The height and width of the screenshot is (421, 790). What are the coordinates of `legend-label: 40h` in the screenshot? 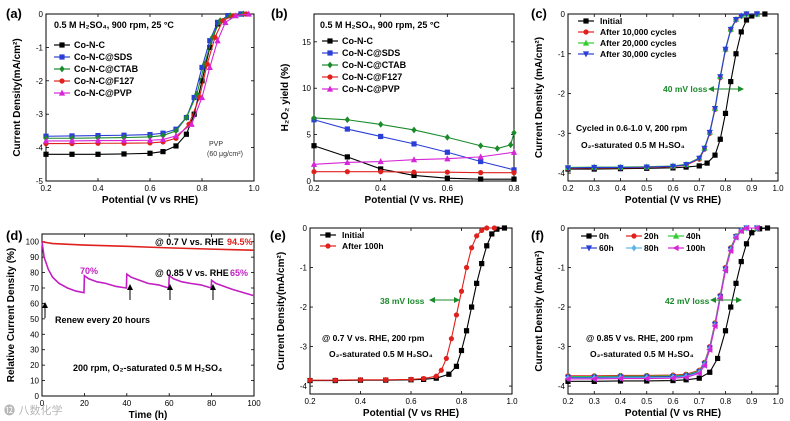 It's located at (693, 236).